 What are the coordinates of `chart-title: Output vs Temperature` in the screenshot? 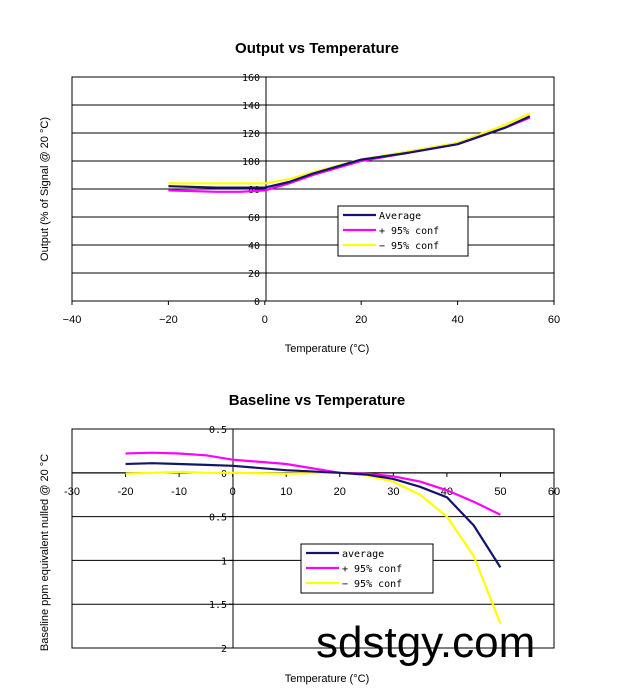 It's located at (317, 48).